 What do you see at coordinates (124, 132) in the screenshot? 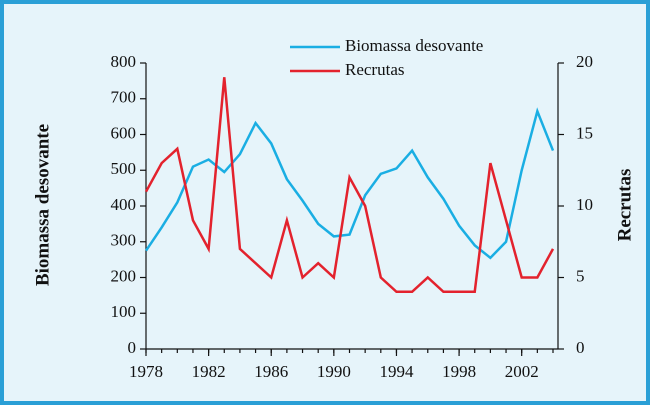
I see `y-tick-label: 600` at bounding box center [124, 132].